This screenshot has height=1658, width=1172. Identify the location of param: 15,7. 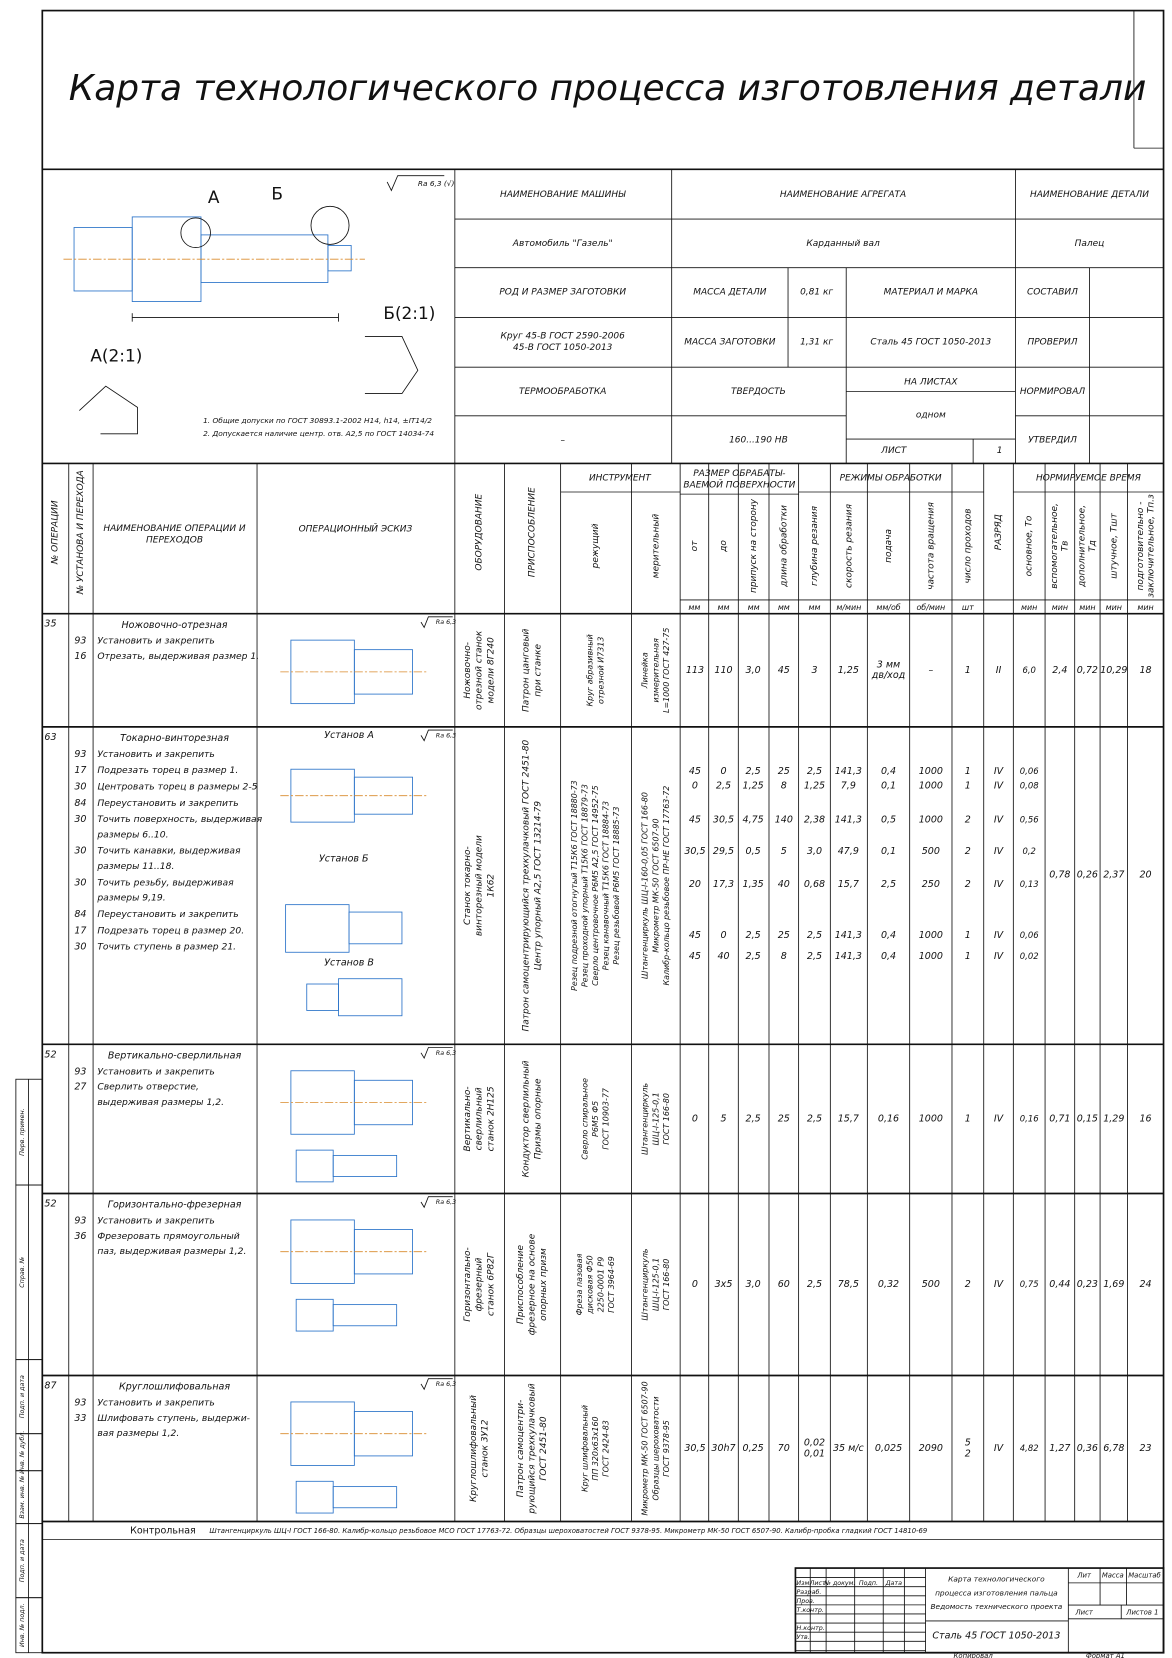
(848, 884).